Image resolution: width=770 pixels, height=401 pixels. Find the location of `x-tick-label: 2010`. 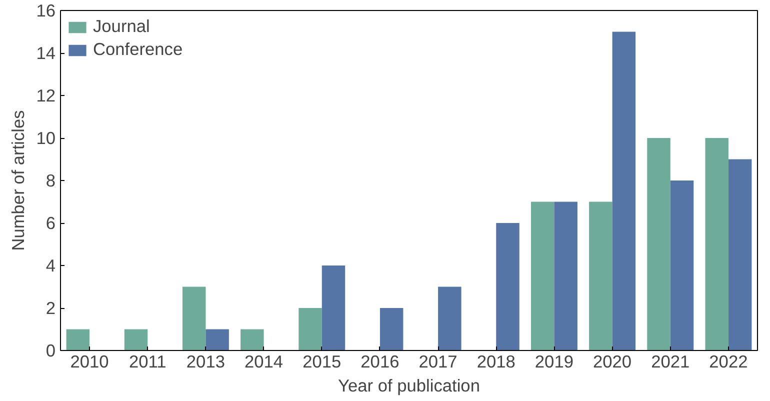

x-tick-label: 2010 is located at coordinates (89, 362).